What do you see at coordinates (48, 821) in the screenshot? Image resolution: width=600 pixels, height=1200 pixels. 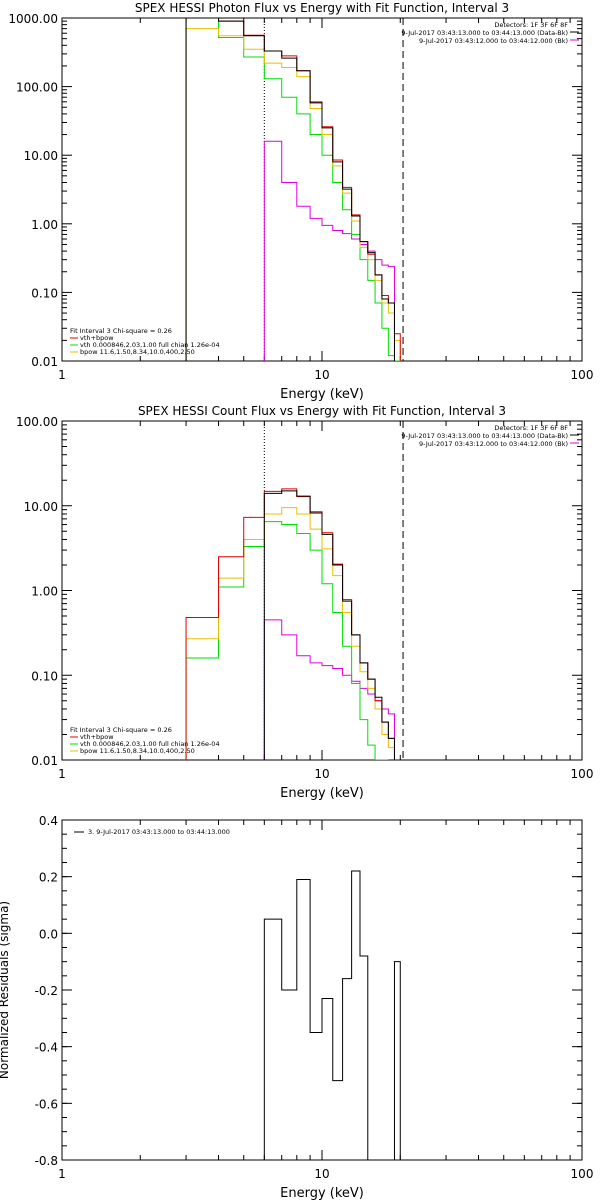 I see `y-tick-label: 0.4` at bounding box center [48, 821].